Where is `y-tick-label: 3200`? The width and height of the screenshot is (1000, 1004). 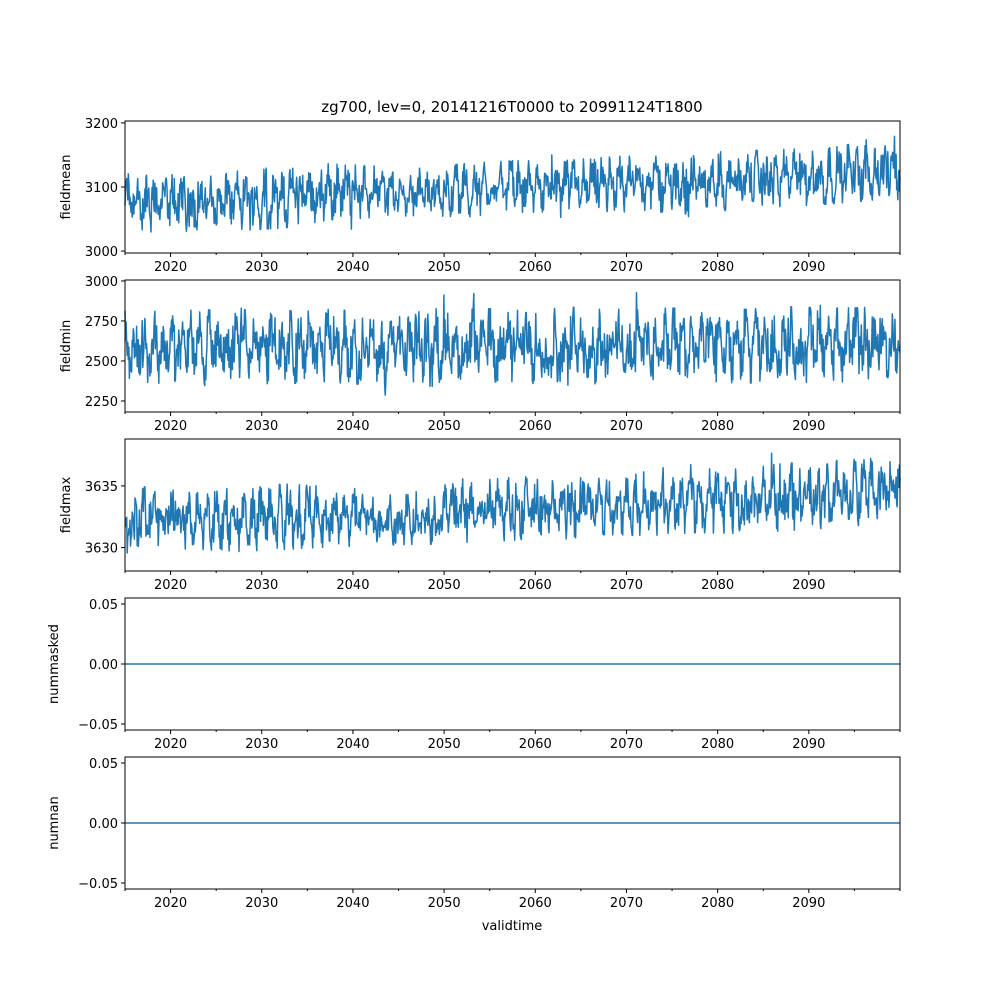 y-tick-label: 3200 is located at coordinates (101, 124).